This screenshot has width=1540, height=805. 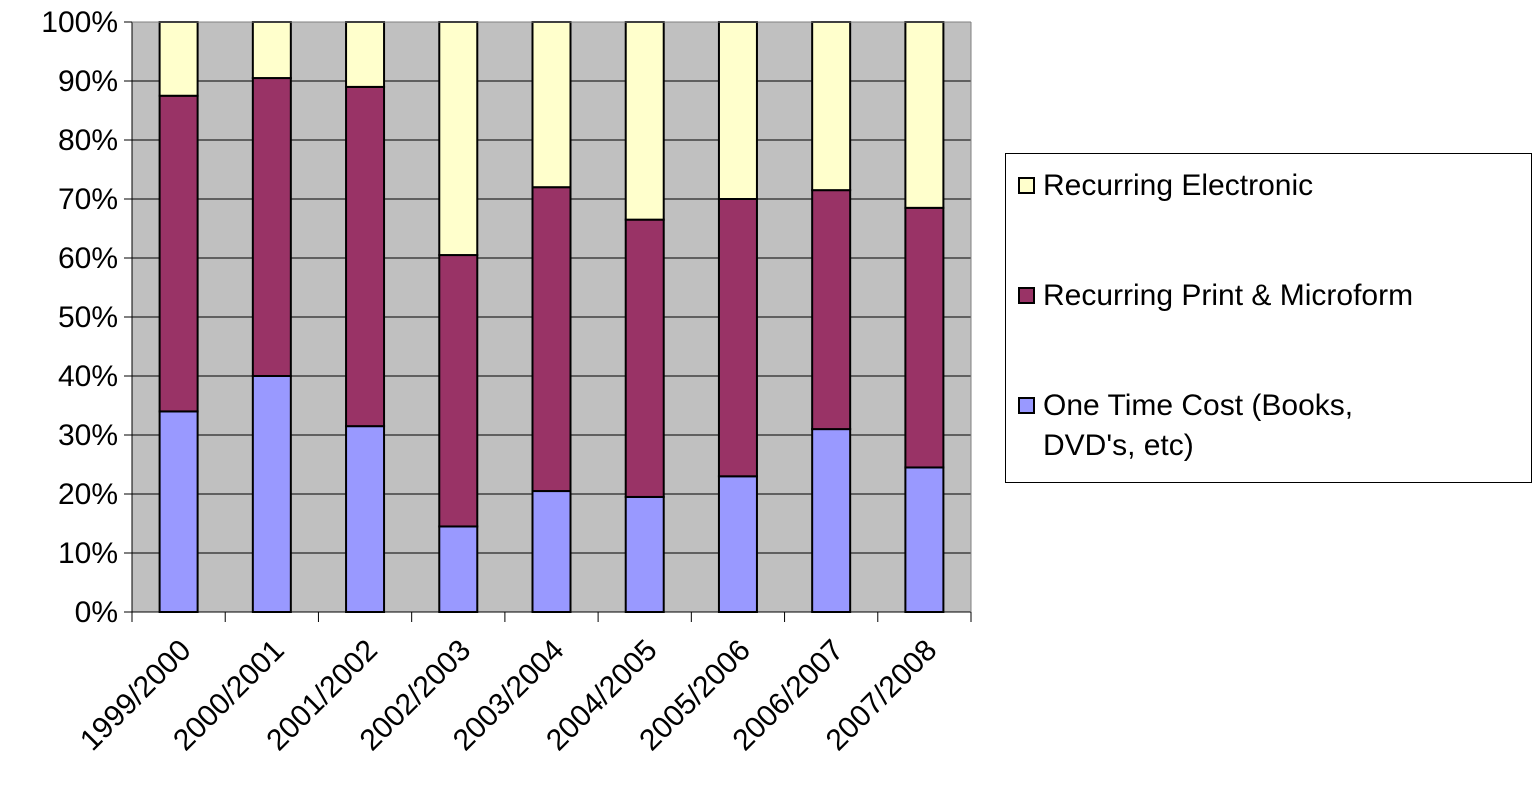 What do you see at coordinates (88, 199) in the screenshot?
I see `y-tick-label: 70%` at bounding box center [88, 199].